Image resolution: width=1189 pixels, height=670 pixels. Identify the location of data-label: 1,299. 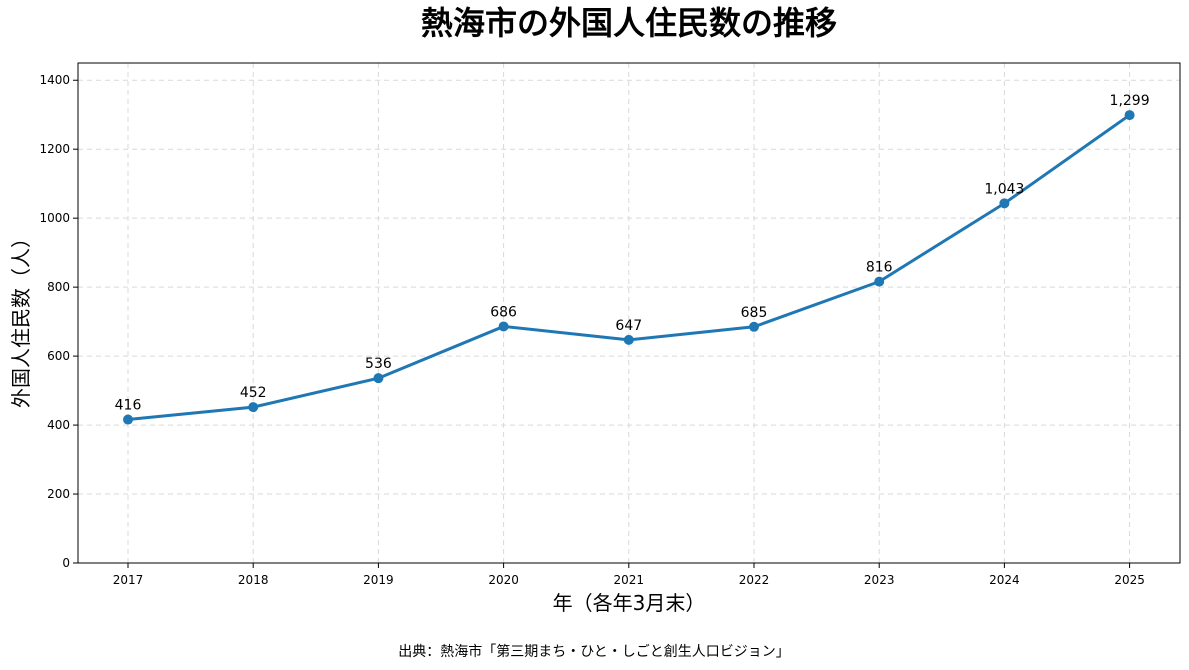
(1130, 101).